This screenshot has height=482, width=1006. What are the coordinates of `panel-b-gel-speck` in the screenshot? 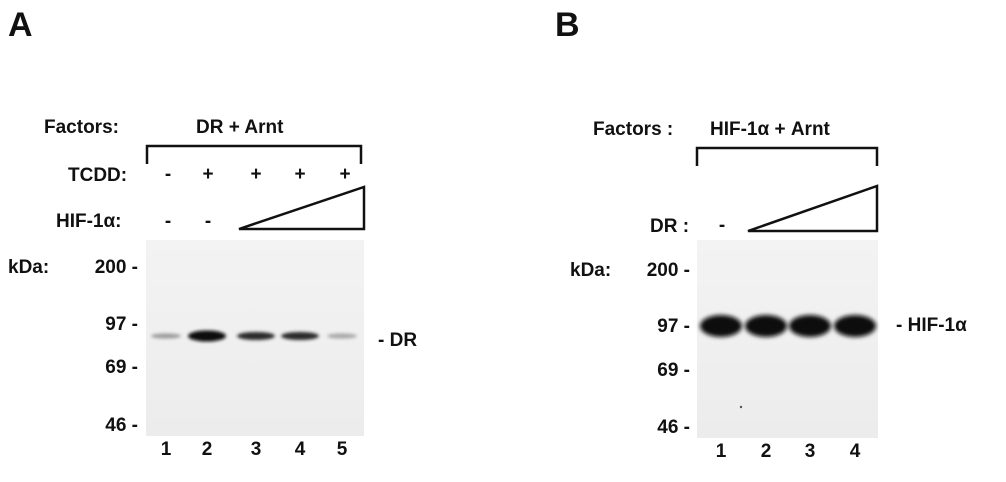 It's located at (741, 407).